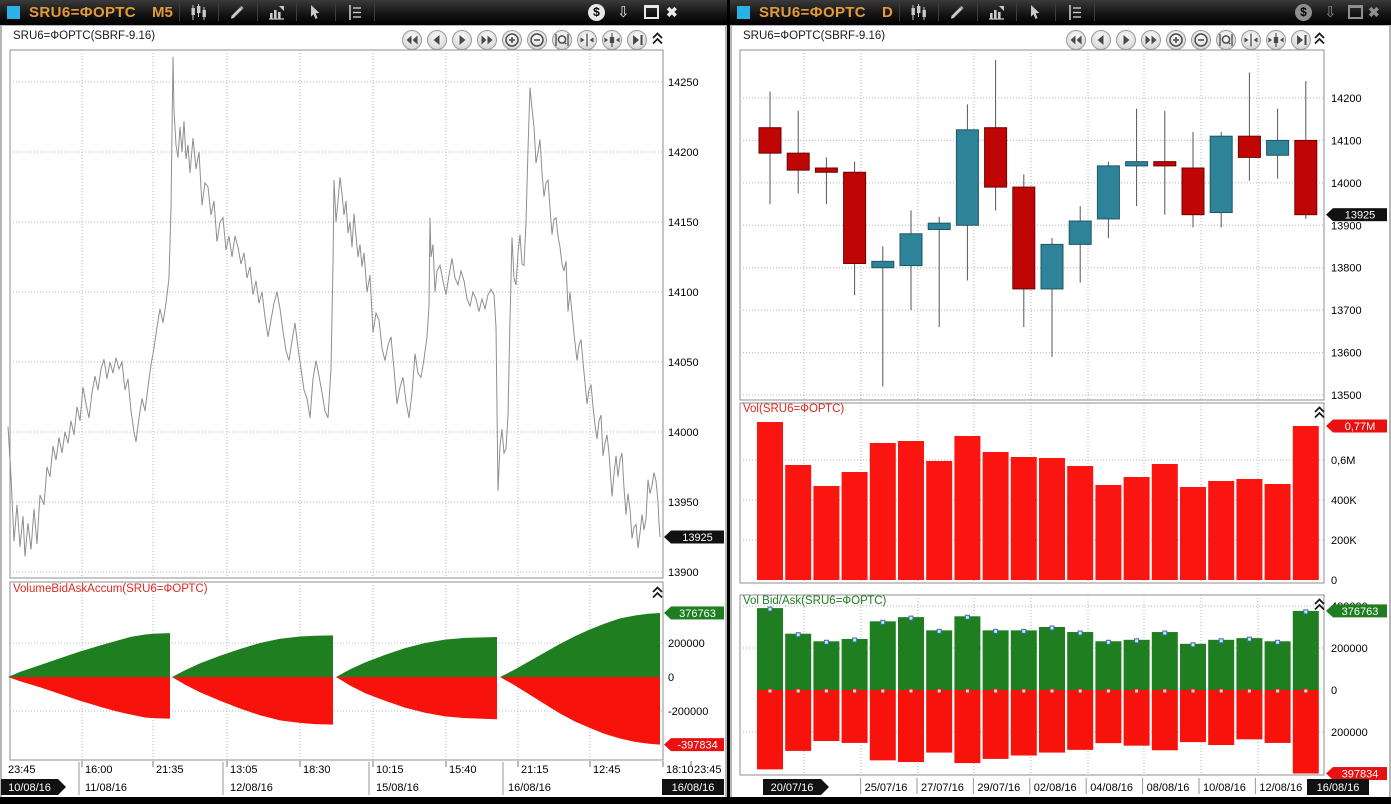 The height and width of the screenshot is (804, 1391). What do you see at coordinates (815, 601) in the screenshot?
I see `bidask-indicator-label: Vol Bid/Ask(SRU6=ФОРТС)` at bounding box center [815, 601].